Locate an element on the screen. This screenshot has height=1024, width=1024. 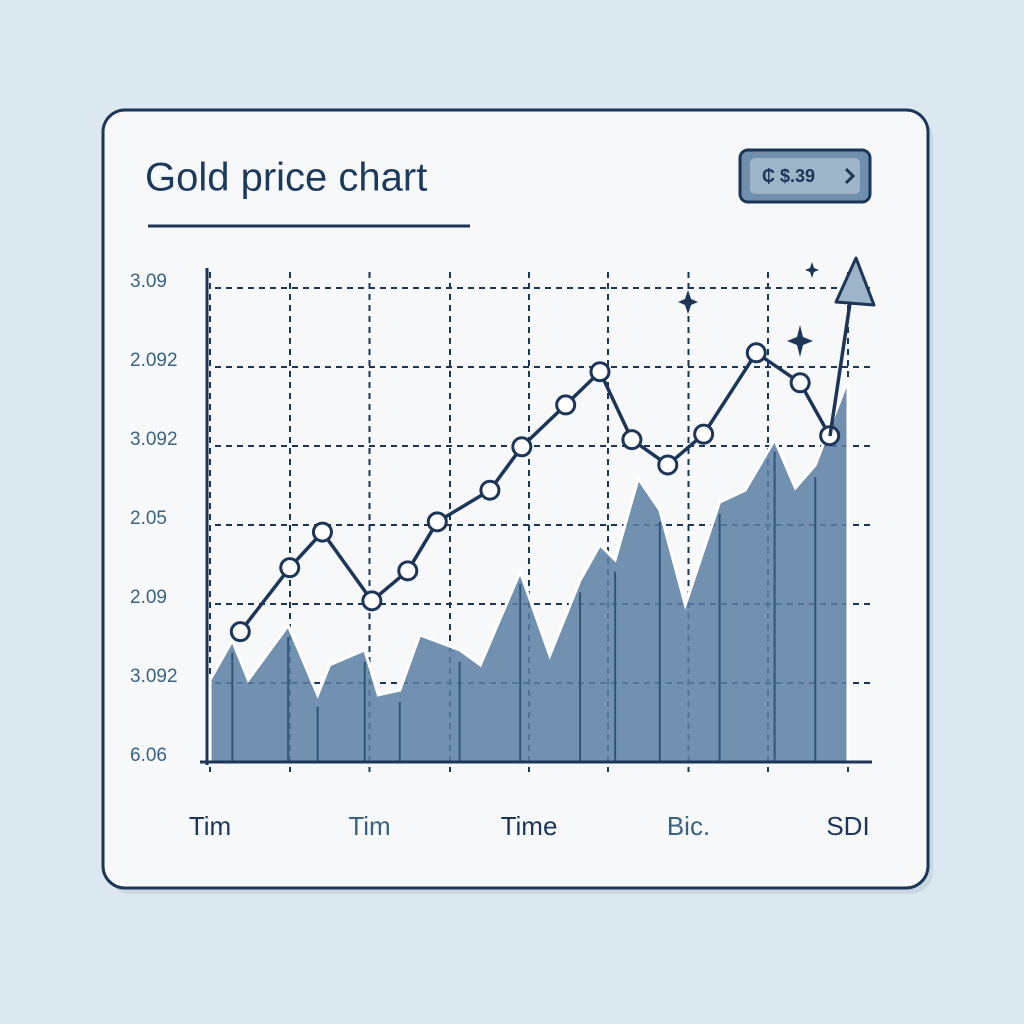
trend-arrowhead is located at coordinates (855, 281).